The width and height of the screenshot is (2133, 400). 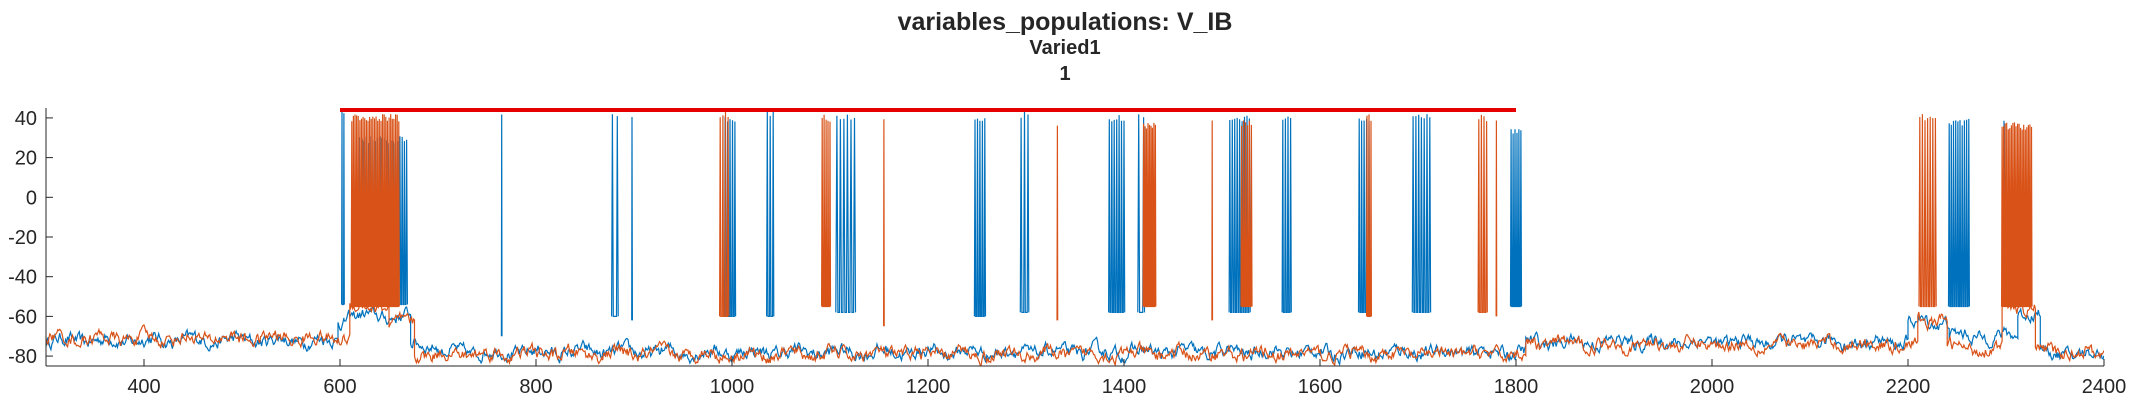 What do you see at coordinates (22, 357) in the screenshot?
I see `y-tick-label: -80` at bounding box center [22, 357].